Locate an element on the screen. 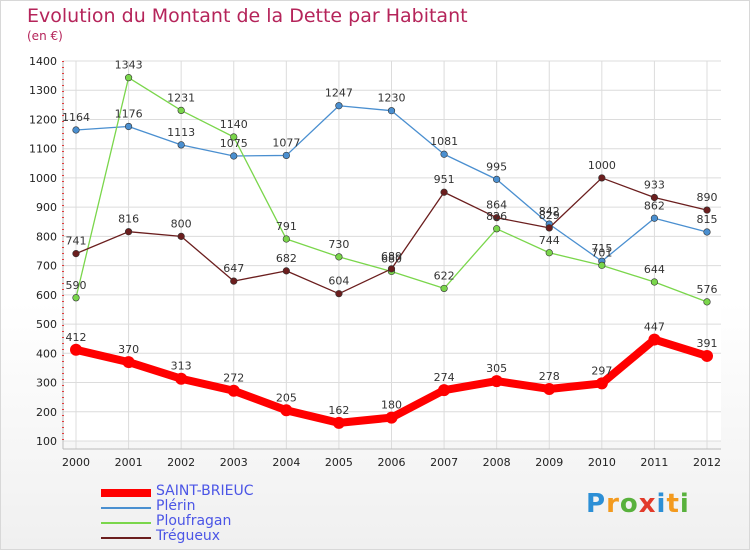  data-label: 933 is located at coordinates (654, 185).